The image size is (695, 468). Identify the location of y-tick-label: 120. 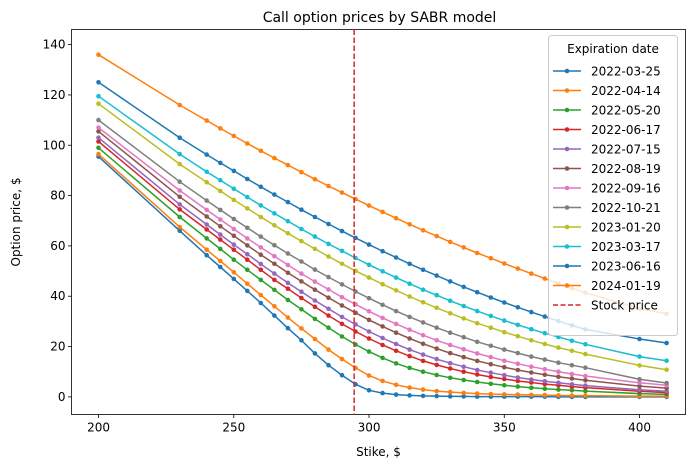
(54, 95).